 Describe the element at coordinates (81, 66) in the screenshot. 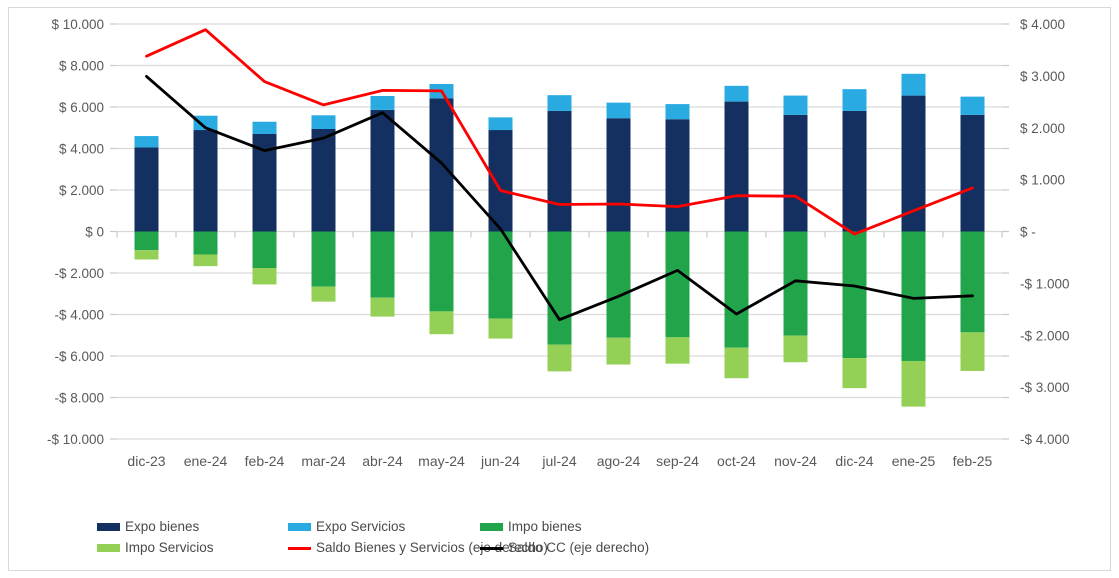

I see `left-axis-label: $ 8.000` at that location.